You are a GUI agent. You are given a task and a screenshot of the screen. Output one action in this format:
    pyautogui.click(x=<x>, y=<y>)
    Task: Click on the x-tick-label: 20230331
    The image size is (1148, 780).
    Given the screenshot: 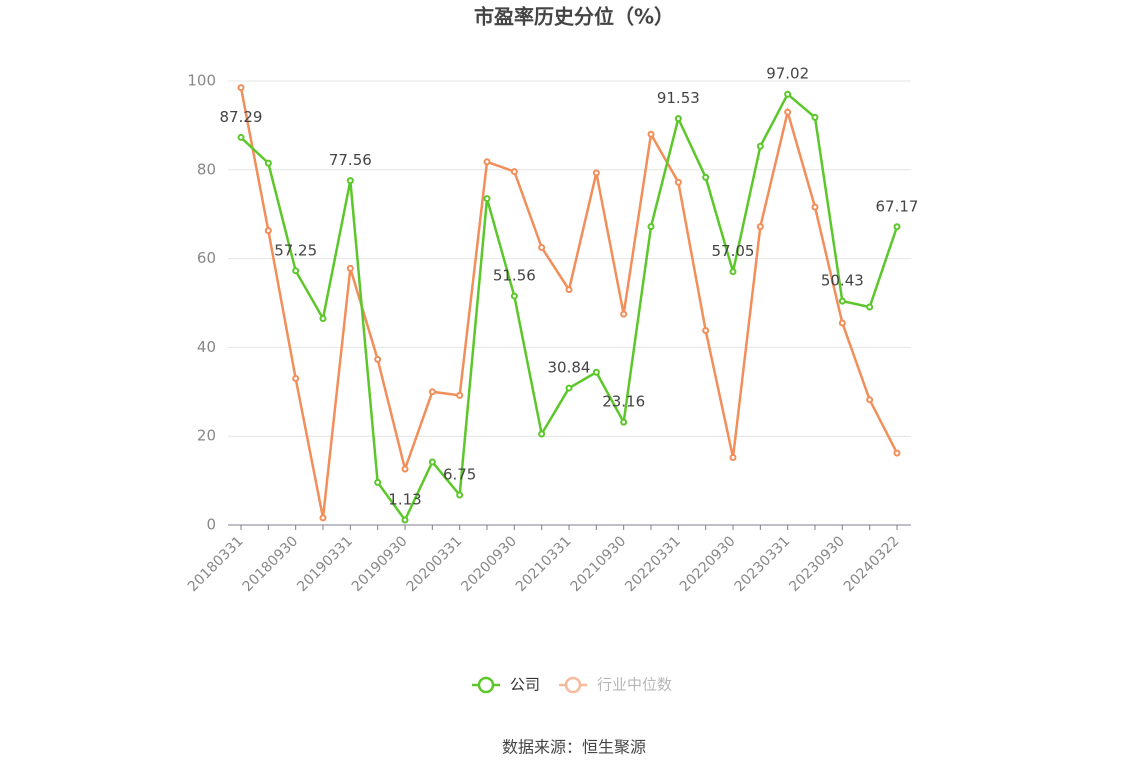 What is the action you would take?
    pyautogui.click(x=763, y=564)
    